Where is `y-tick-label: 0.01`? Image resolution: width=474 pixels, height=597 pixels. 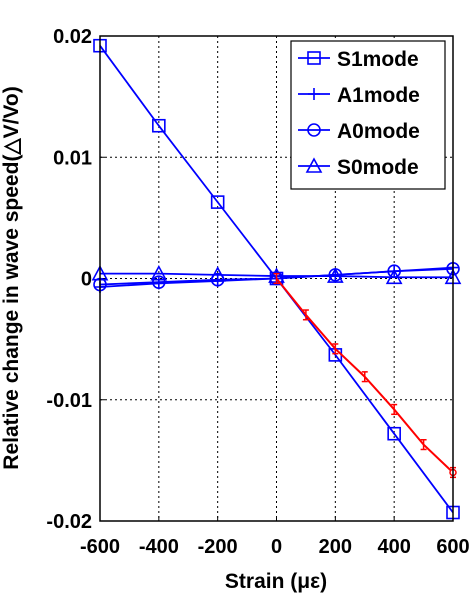
y-tick-label: 0.01 is located at coordinates (72, 158).